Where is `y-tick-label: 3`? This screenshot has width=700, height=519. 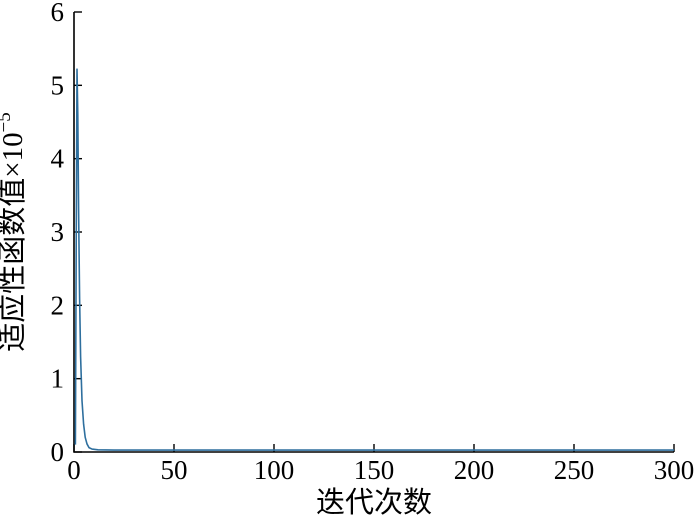
y-tick-label: 3 is located at coordinates (58, 232).